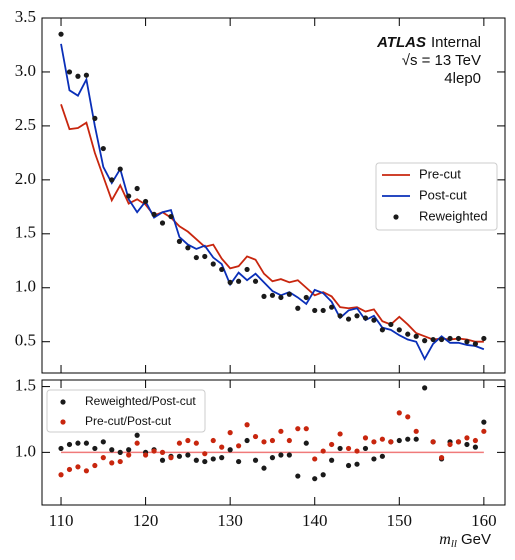 This screenshot has height=560, width=515. What do you see at coordinates (230, 520) in the screenshot?
I see `x-tick-label: 130` at bounding box center [230, 520].